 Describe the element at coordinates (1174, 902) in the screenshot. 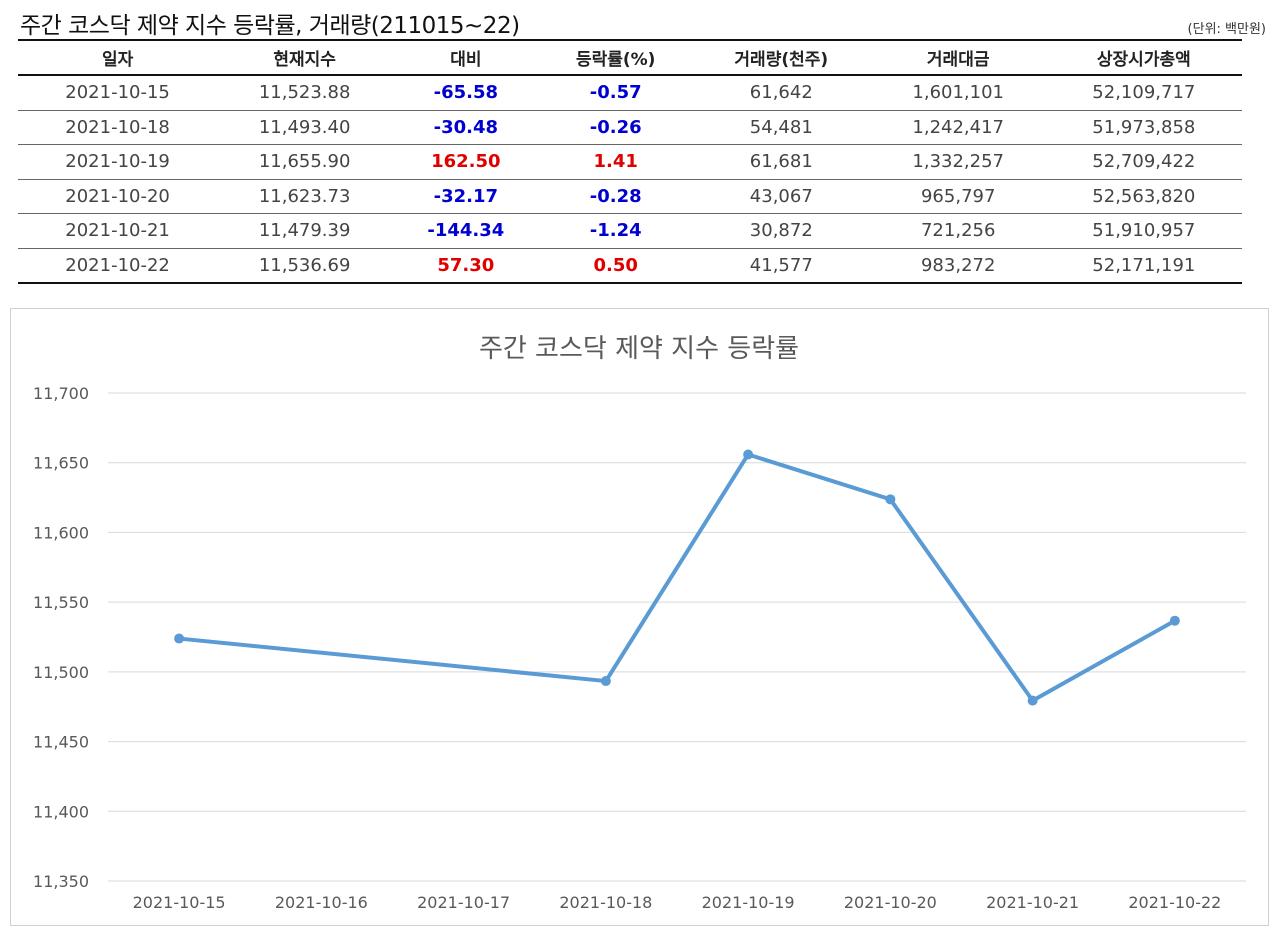

I see `x-tick-label: 2021-10-22` at that location.